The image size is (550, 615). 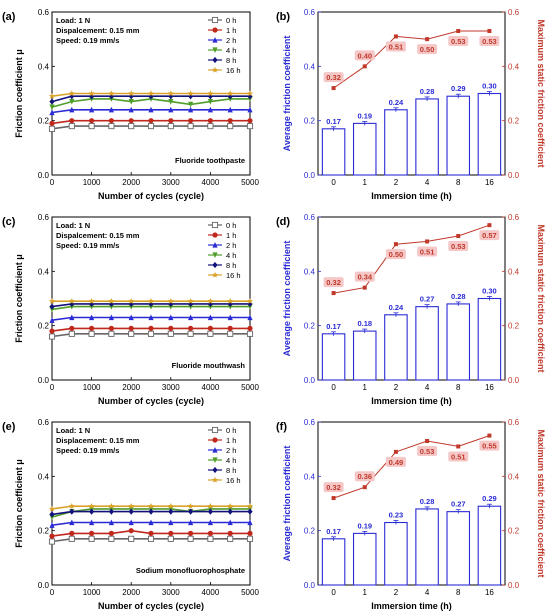 I want to click on legend-entry: 2 h, so click(x=231, y=450).